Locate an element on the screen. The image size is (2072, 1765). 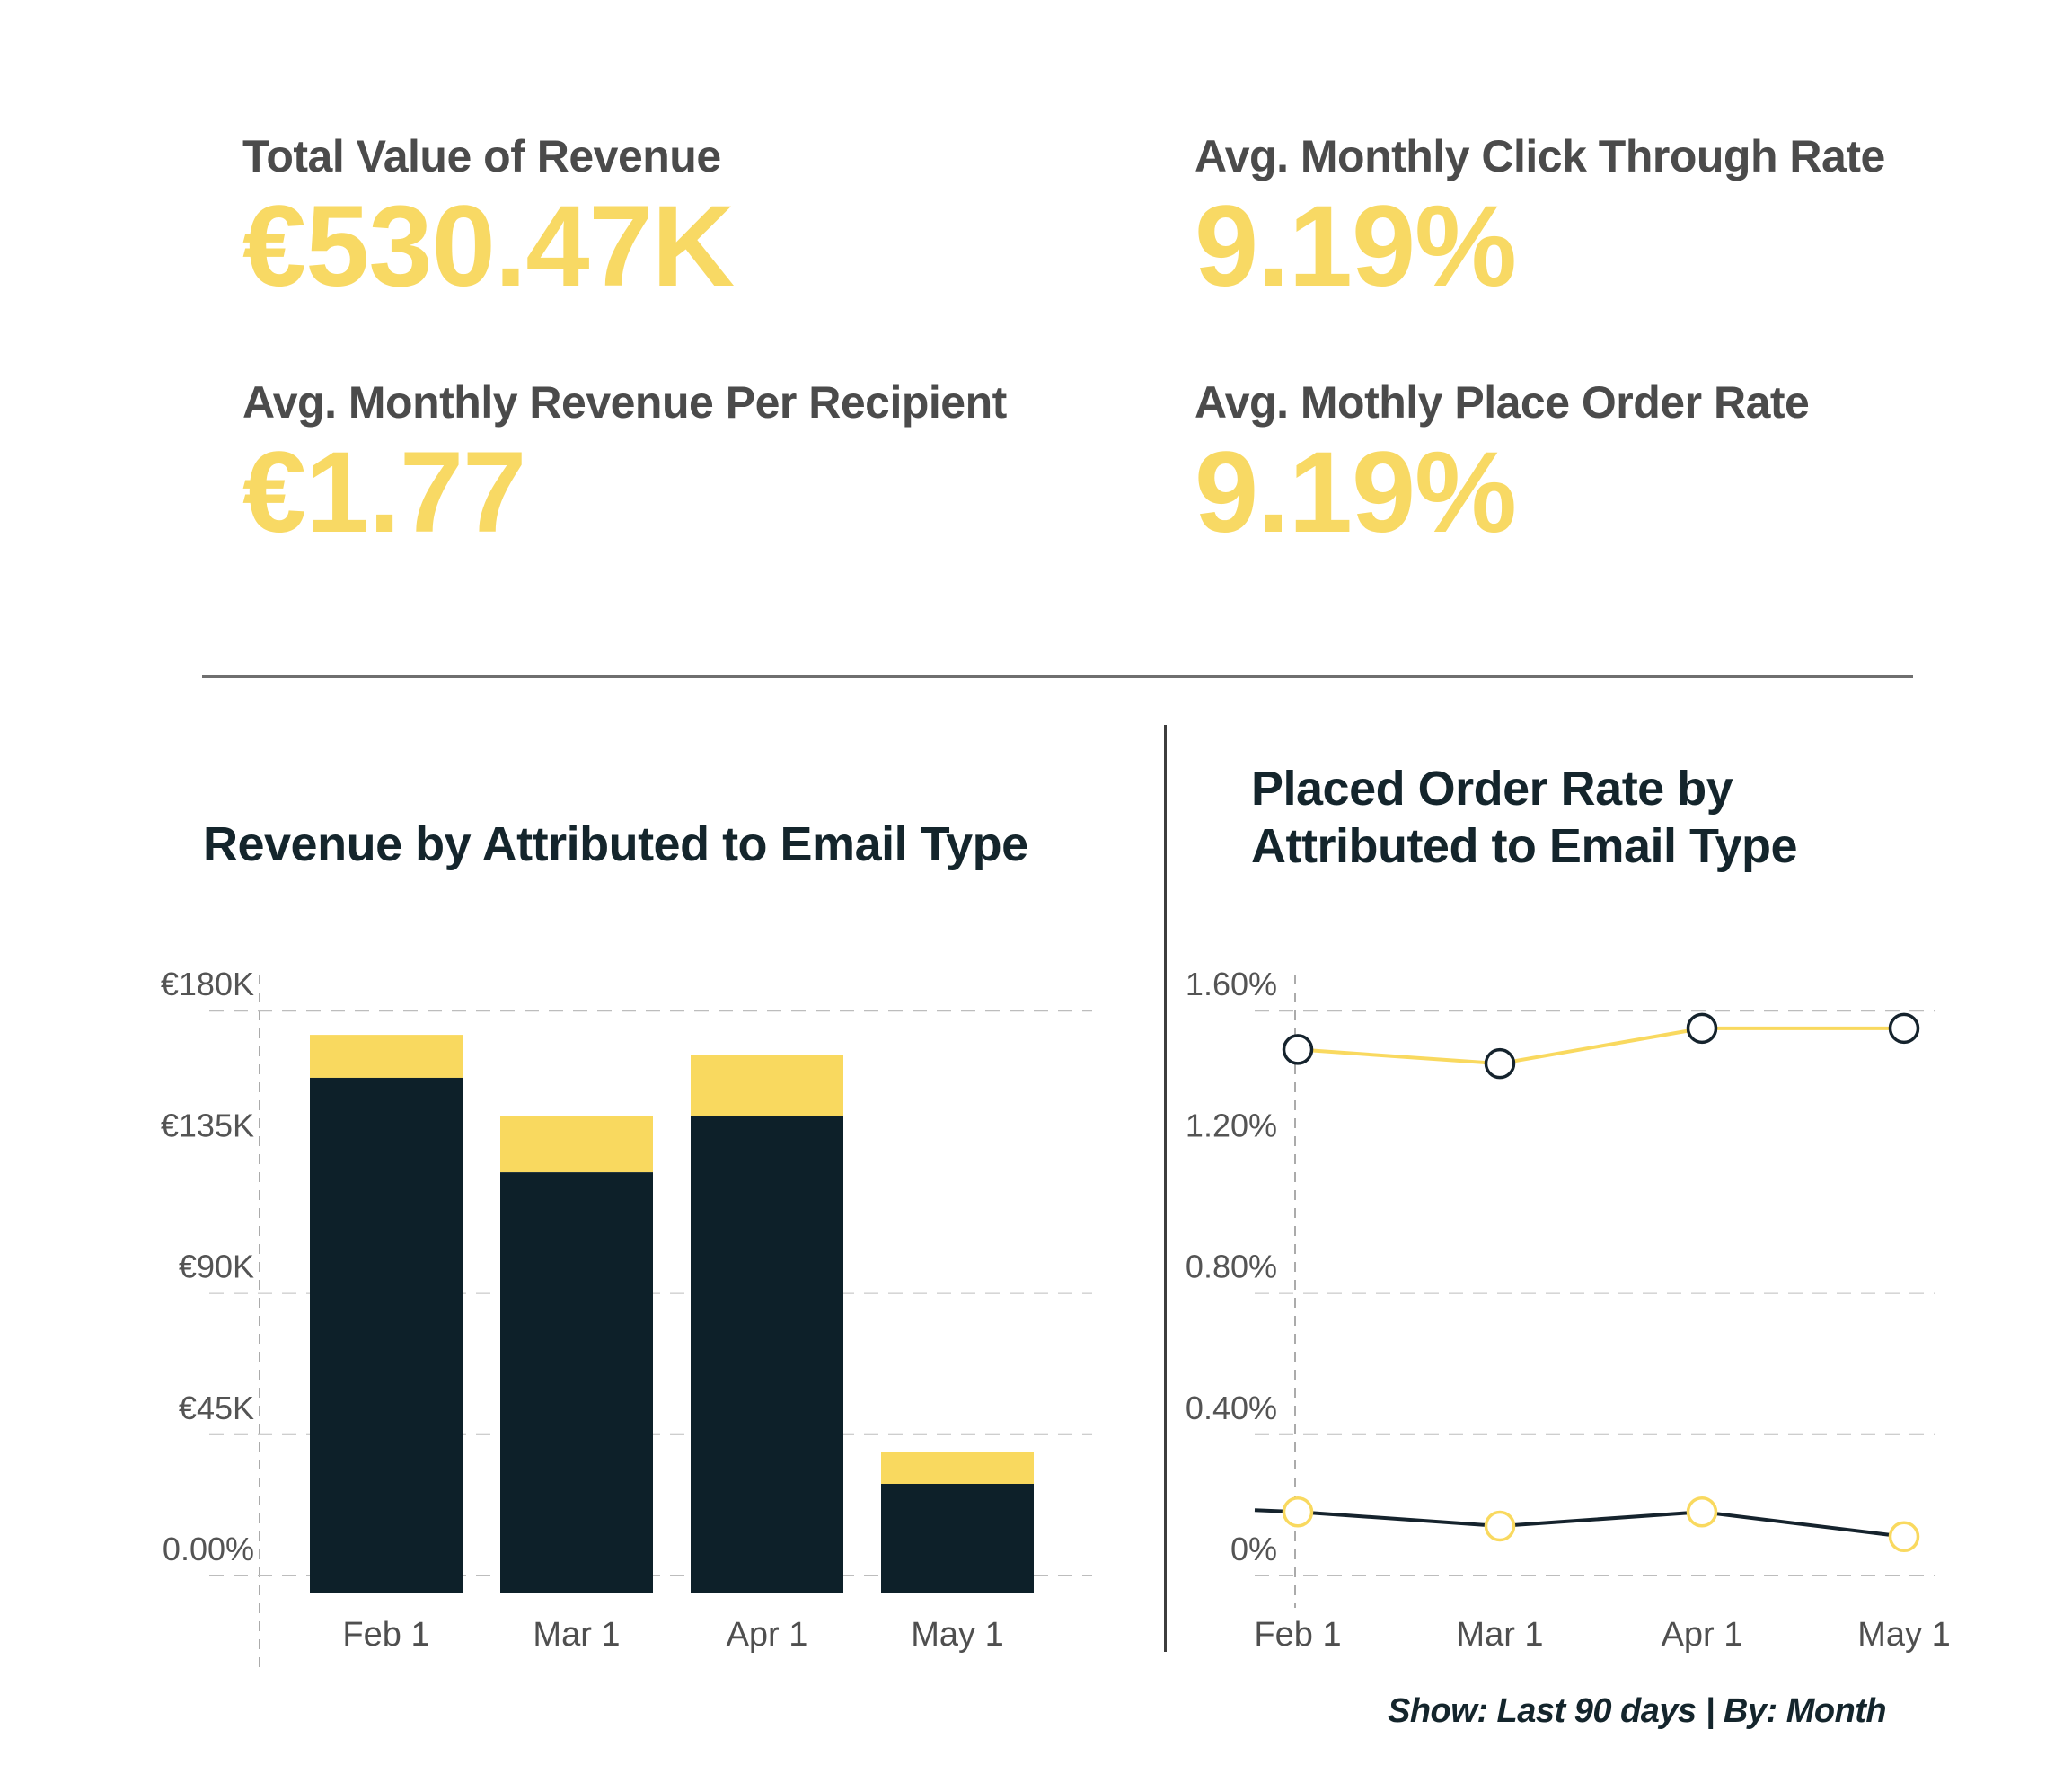
kpi-click-through-rate-label: Avg. Monthly Click Through Rate is located at coordinates (1540, 156).